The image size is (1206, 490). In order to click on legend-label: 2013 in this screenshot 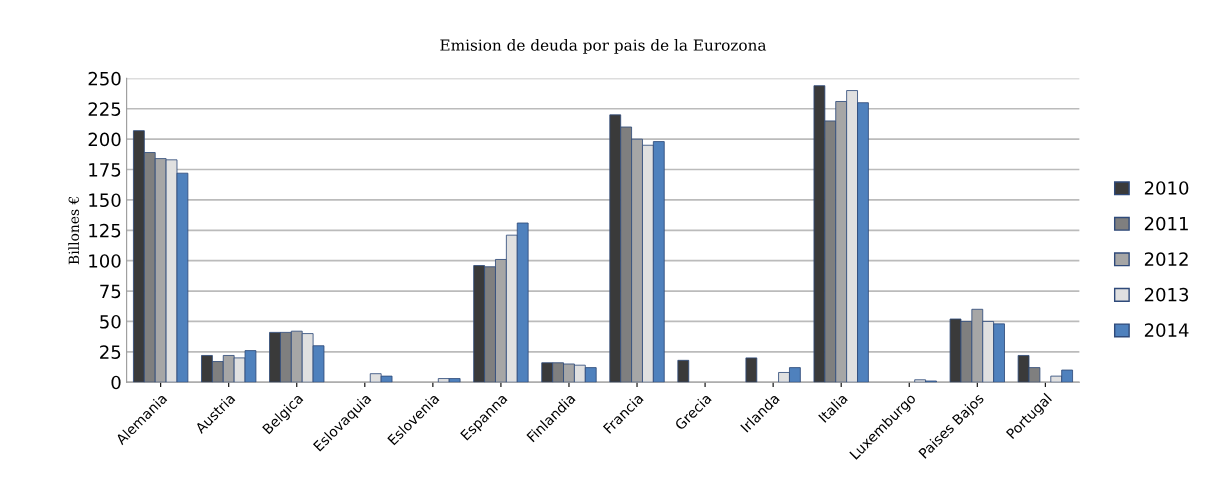, I will do `click(1166, 294)`.